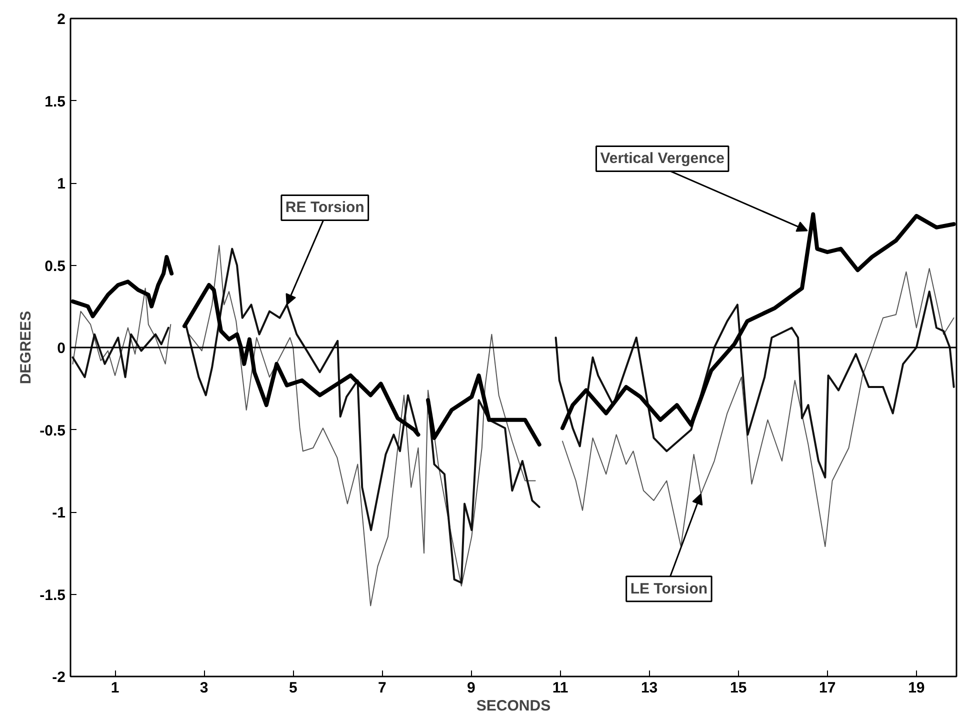 This screenshot has height=726, width=959. Describe the element at coordinates (916, 688) in the screenshot. I see `x-tick-label: 19` at that location.